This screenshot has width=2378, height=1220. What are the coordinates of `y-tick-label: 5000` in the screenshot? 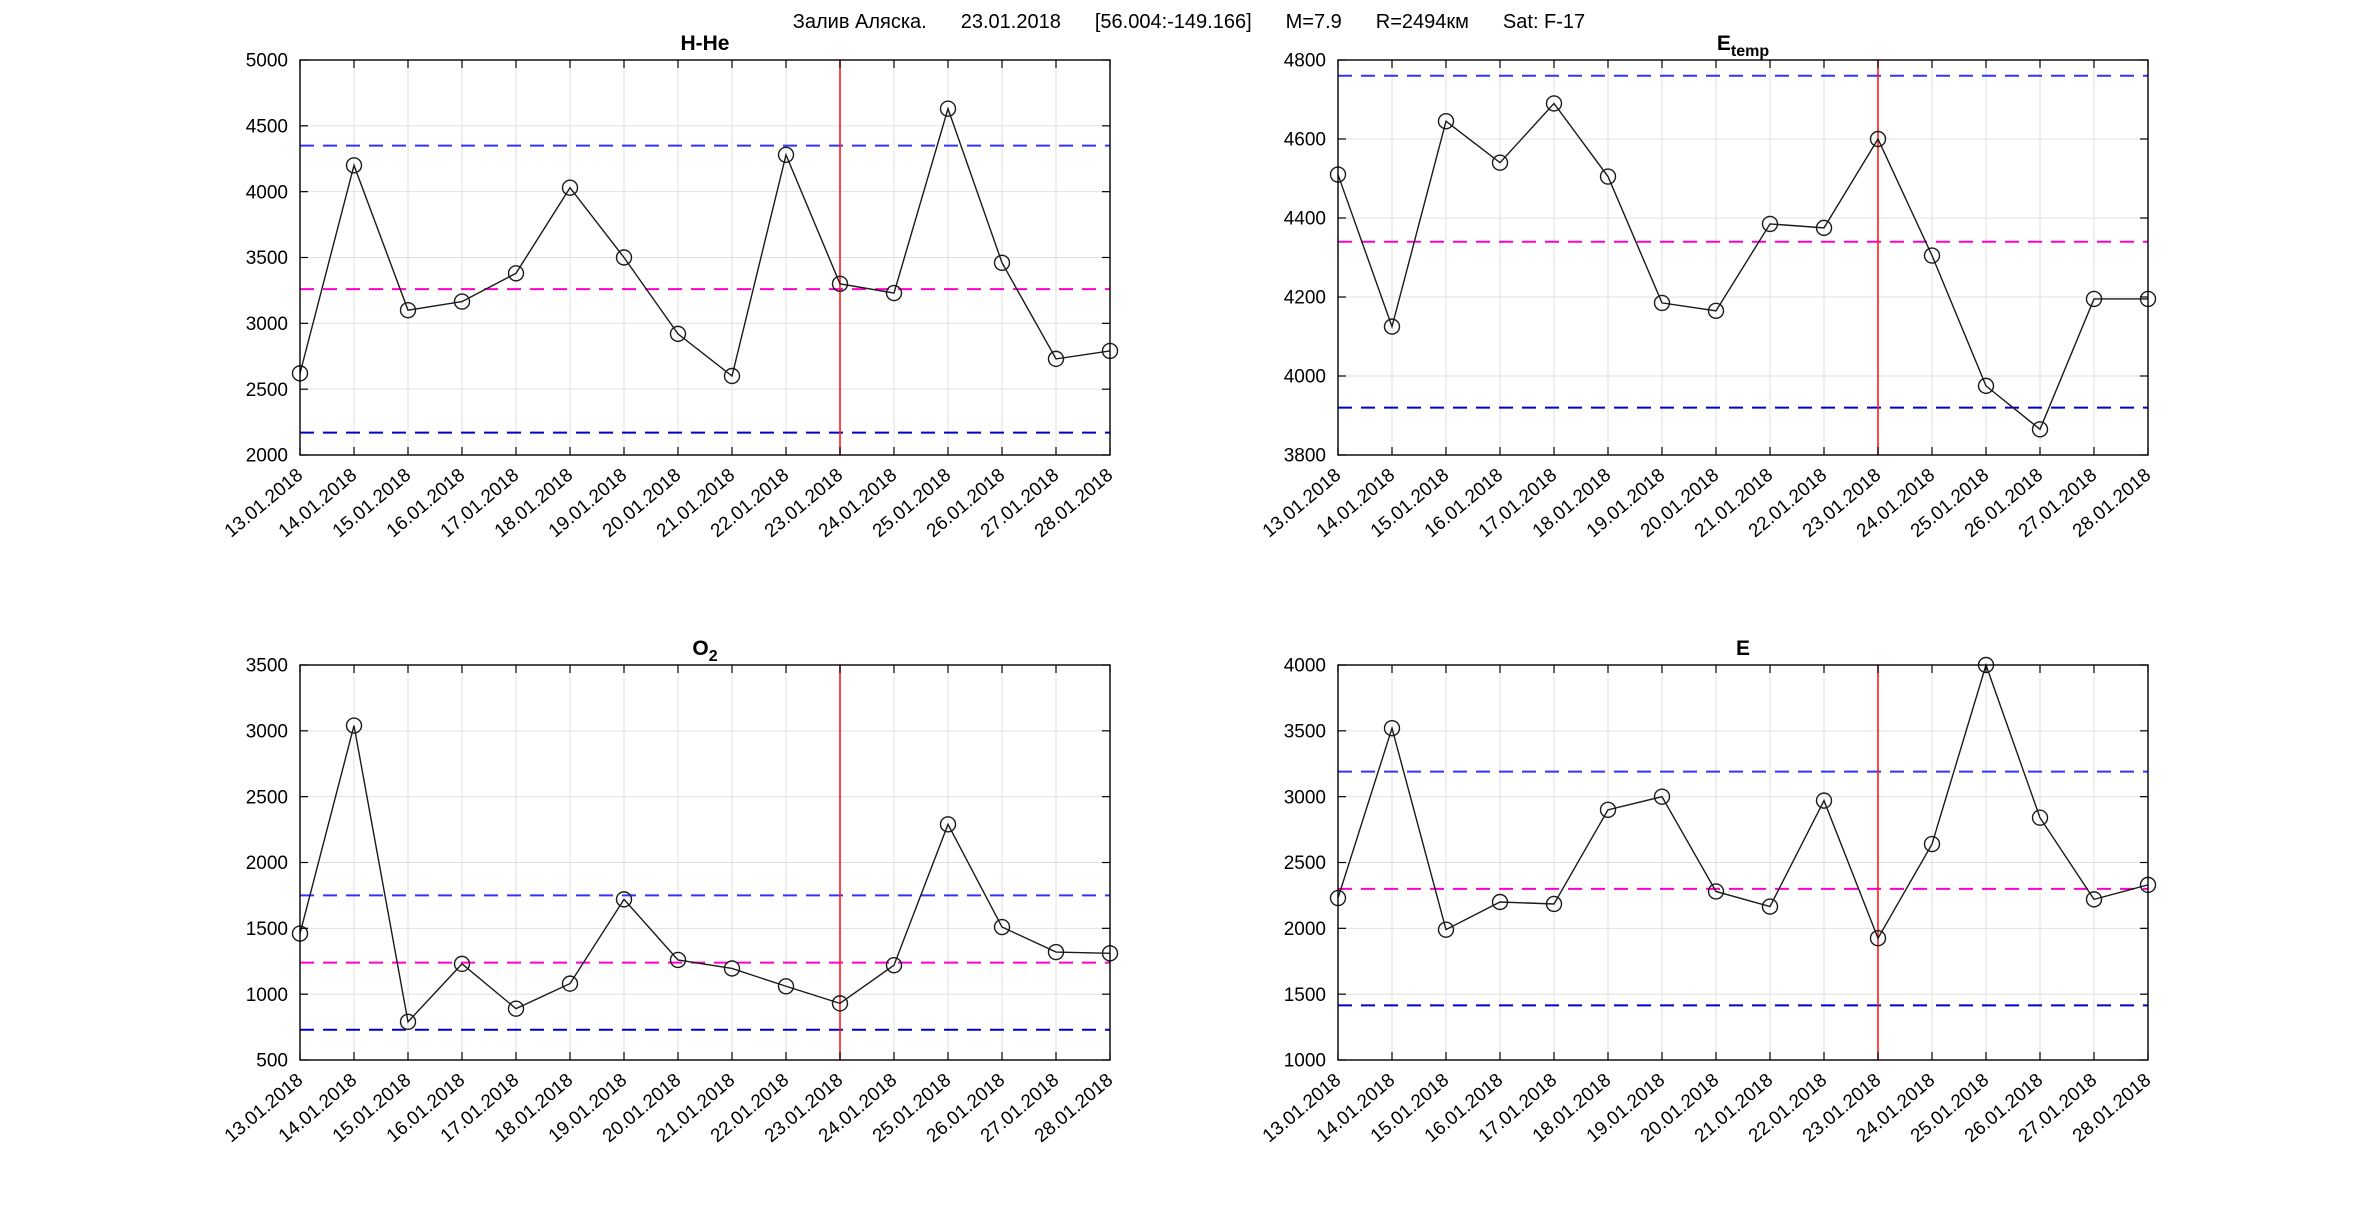 It's located at (267, 61).